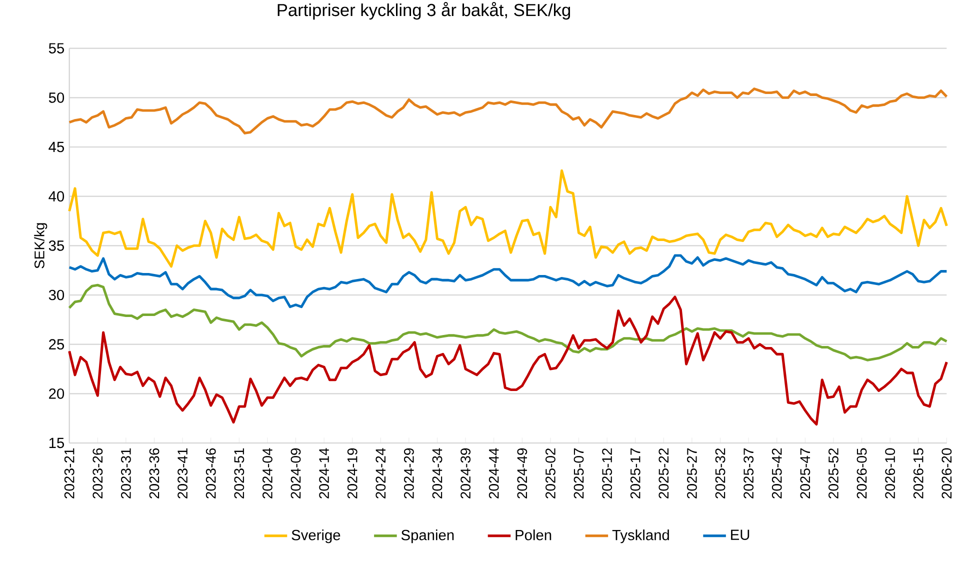 The height and width of the screenshot is (563, 965). What do you see at coordinates (890, 473) in the screenshot?
I see `x-tick-label: 2026-10` at bounding box center [890, 473].